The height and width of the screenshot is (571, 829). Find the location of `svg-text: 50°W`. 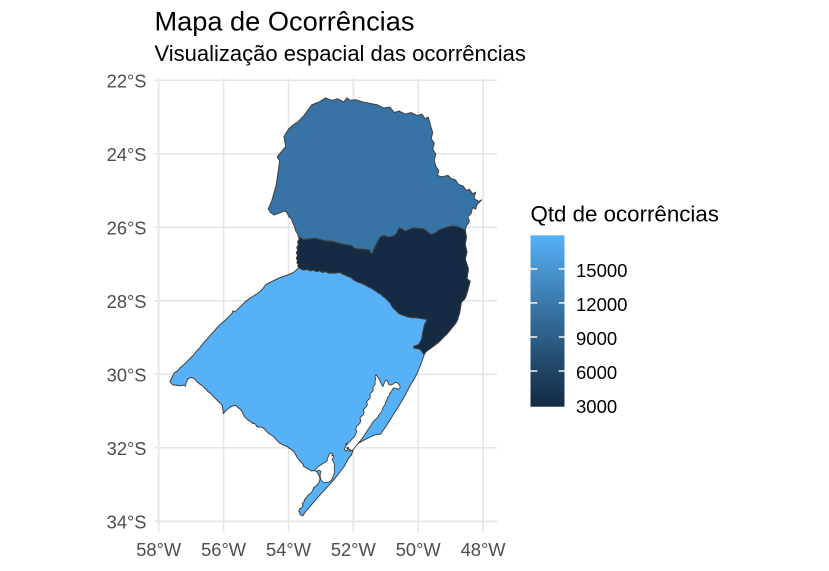

svg-text: 50°W is located at coordinates (419, 549).